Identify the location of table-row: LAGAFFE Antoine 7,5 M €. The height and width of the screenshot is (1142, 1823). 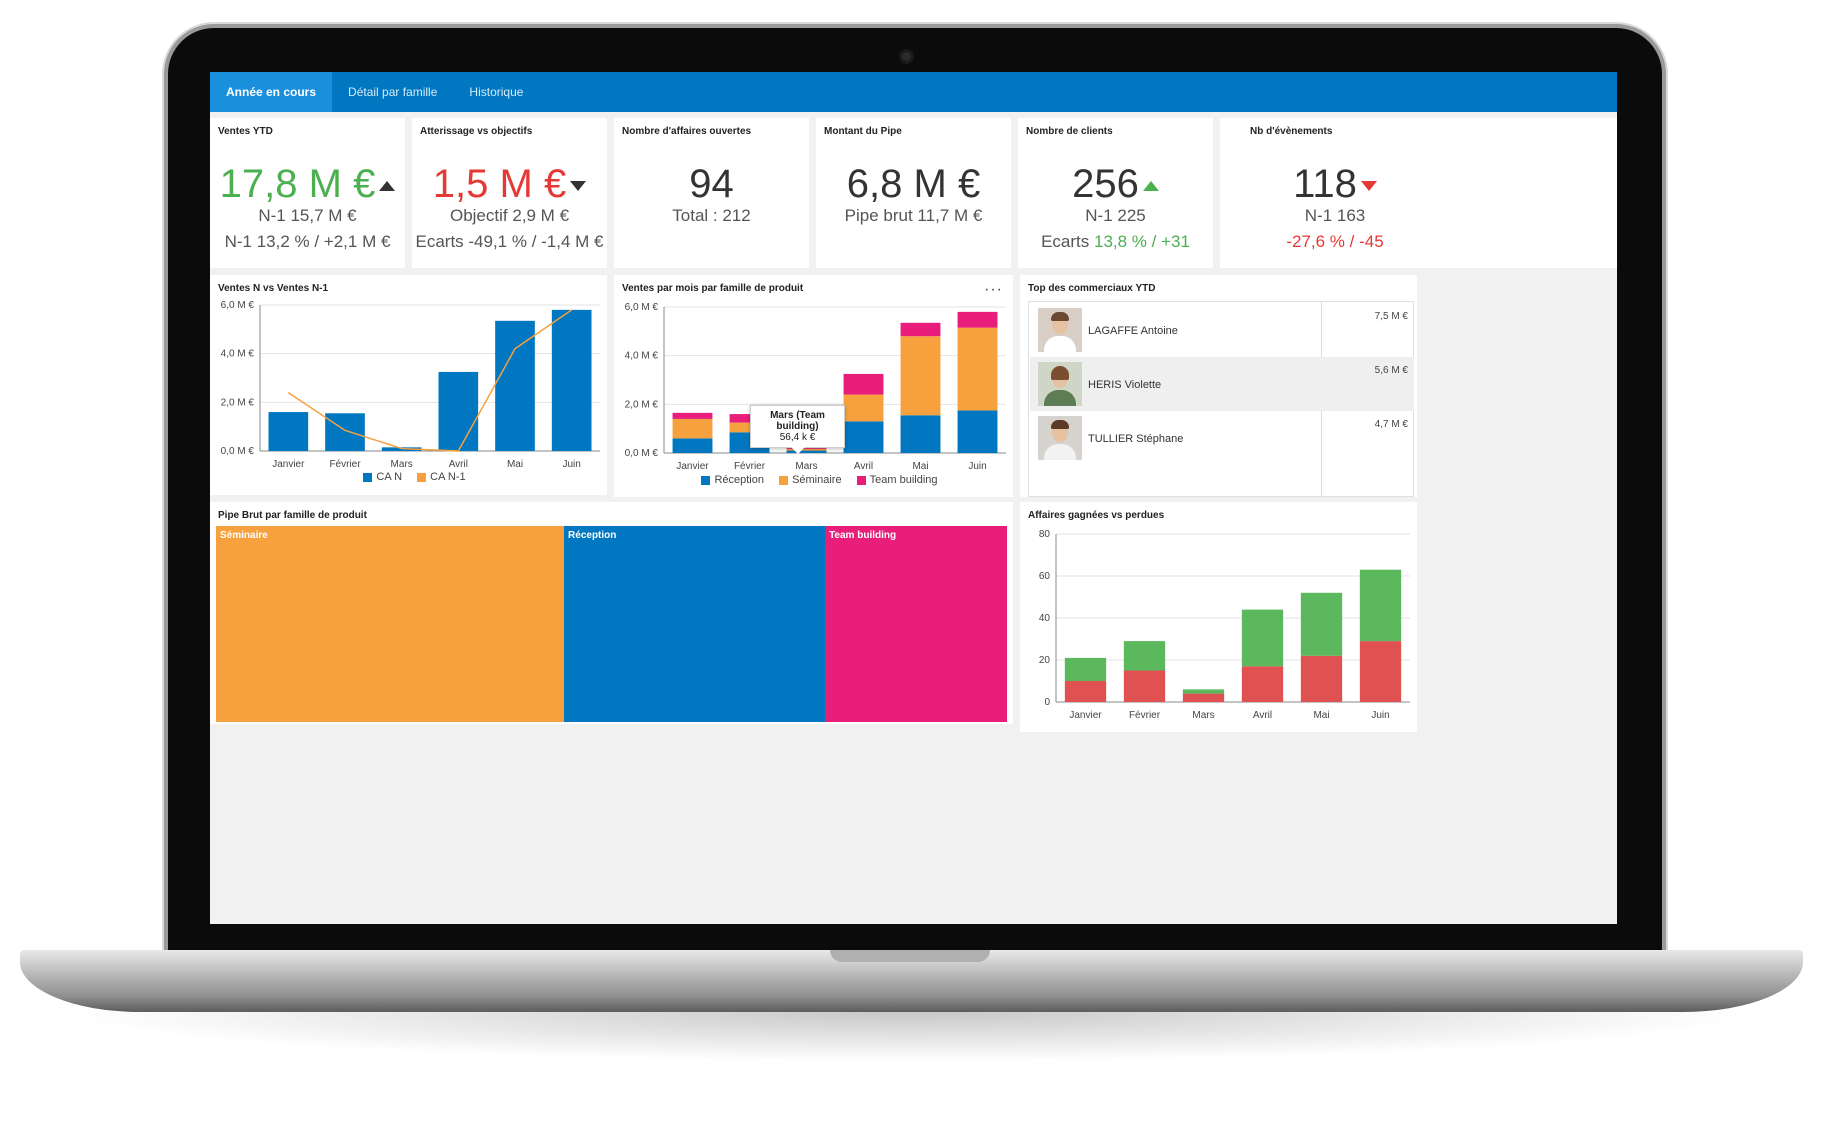
(1222, 330).